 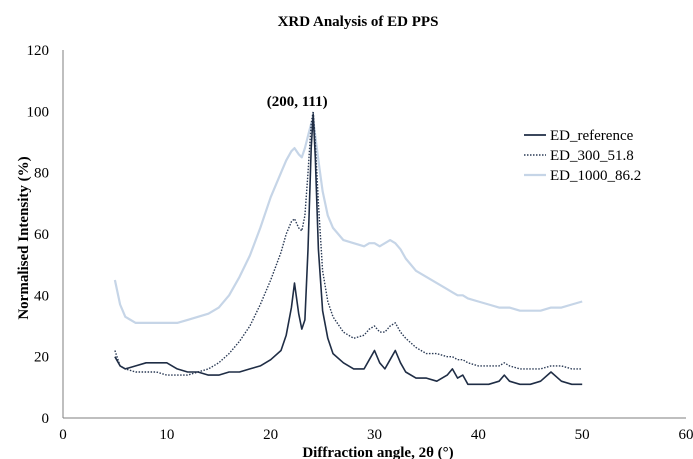 I want to click on y-tick-label: 0, so click(x=46, y=419).